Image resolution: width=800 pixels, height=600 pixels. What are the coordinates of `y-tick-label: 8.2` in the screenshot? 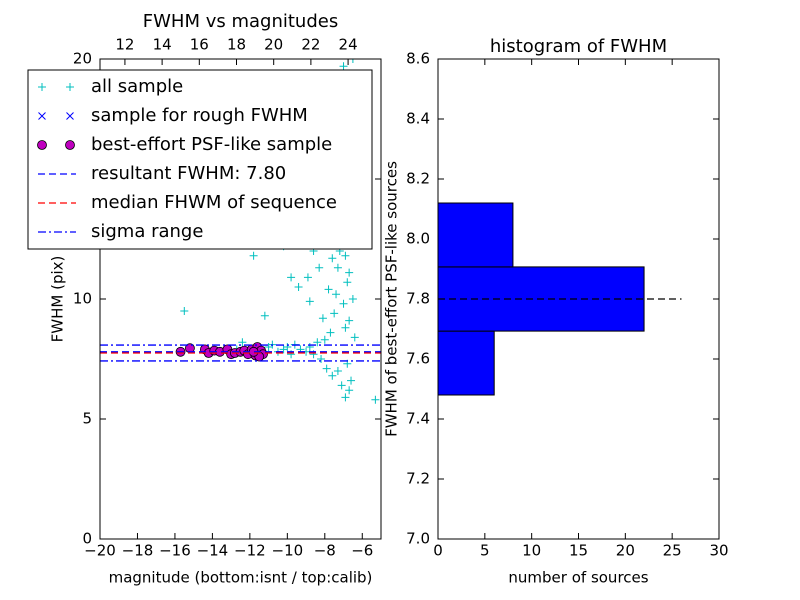 It's located at (418, 179).